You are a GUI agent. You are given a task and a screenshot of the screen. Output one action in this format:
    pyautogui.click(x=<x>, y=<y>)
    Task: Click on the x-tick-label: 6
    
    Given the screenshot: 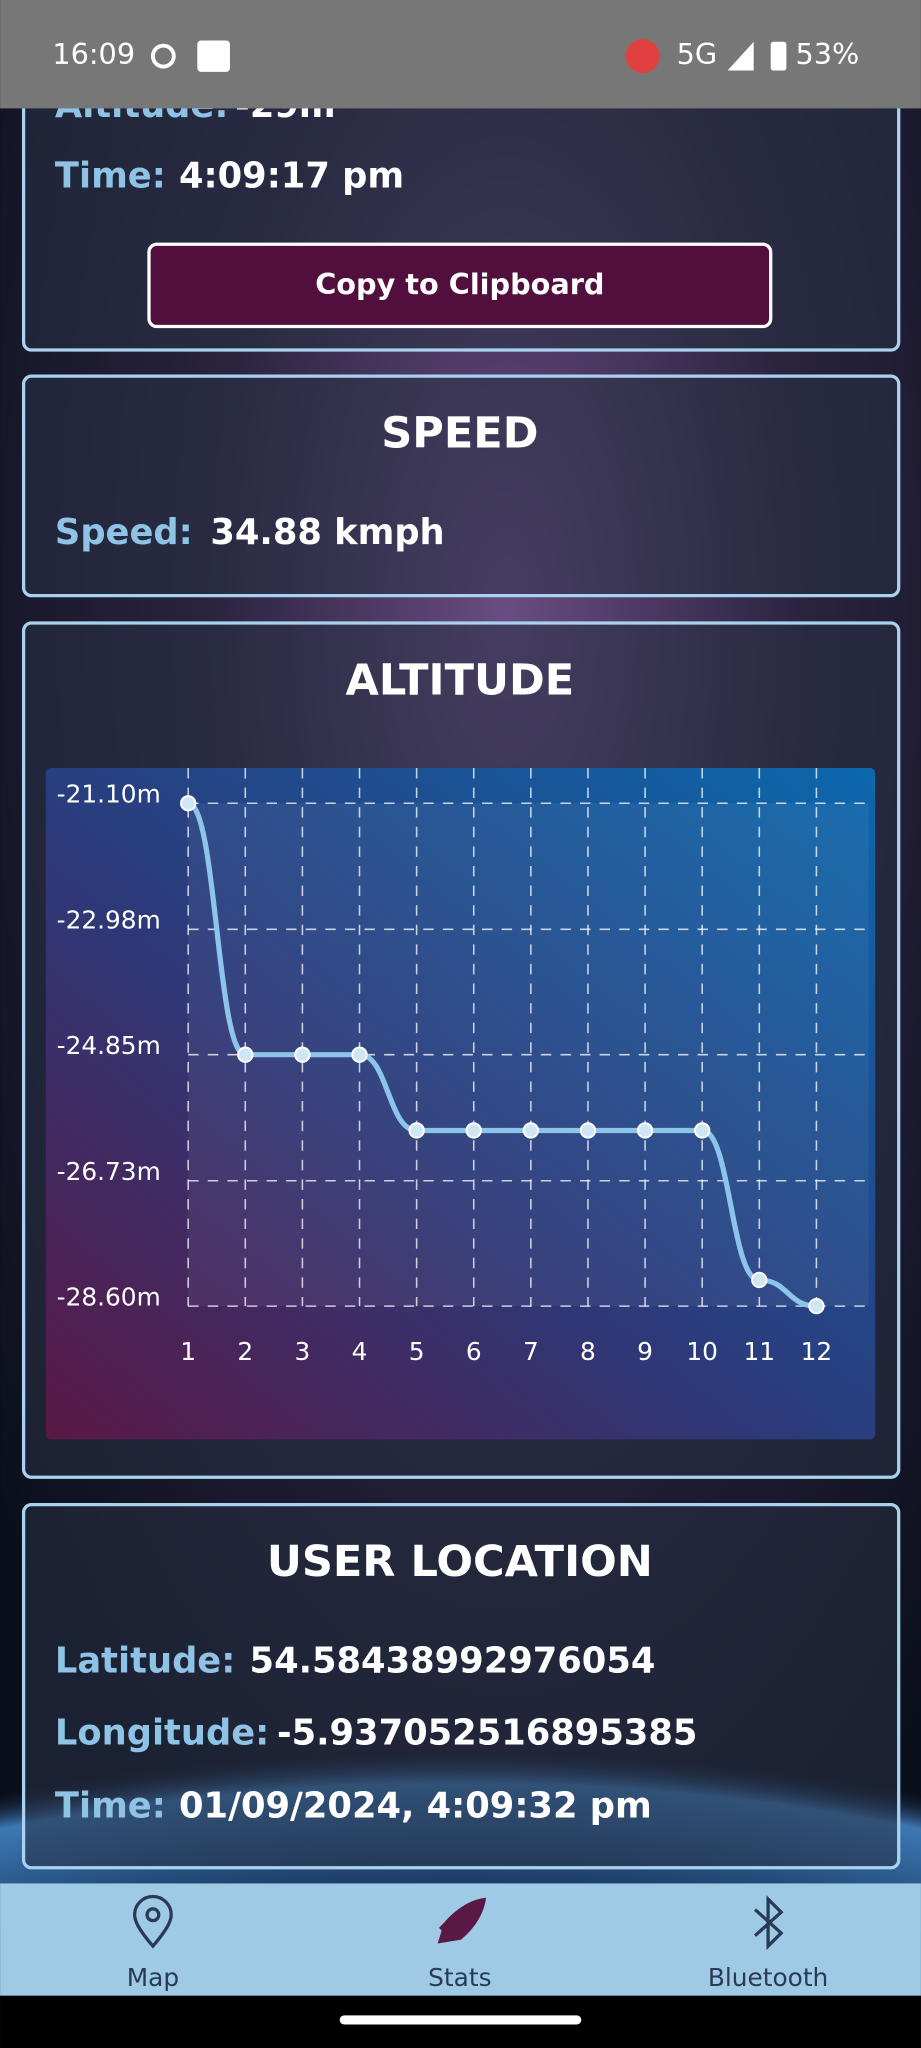 What is the action you would take?
    pyautogui.click(x=474, y=1351)
    